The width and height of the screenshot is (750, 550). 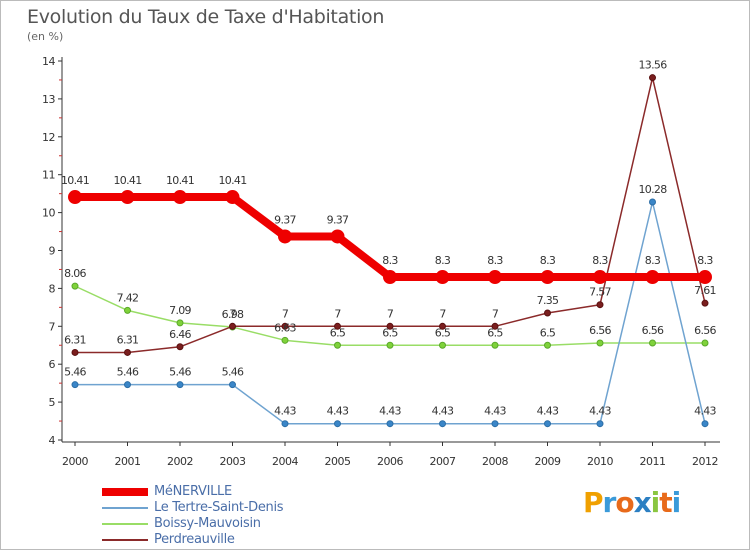 What do you see at coordinates (75, 273) in the screenshot?
I see `data-label: 8.06` at bounding box center [75, 273].